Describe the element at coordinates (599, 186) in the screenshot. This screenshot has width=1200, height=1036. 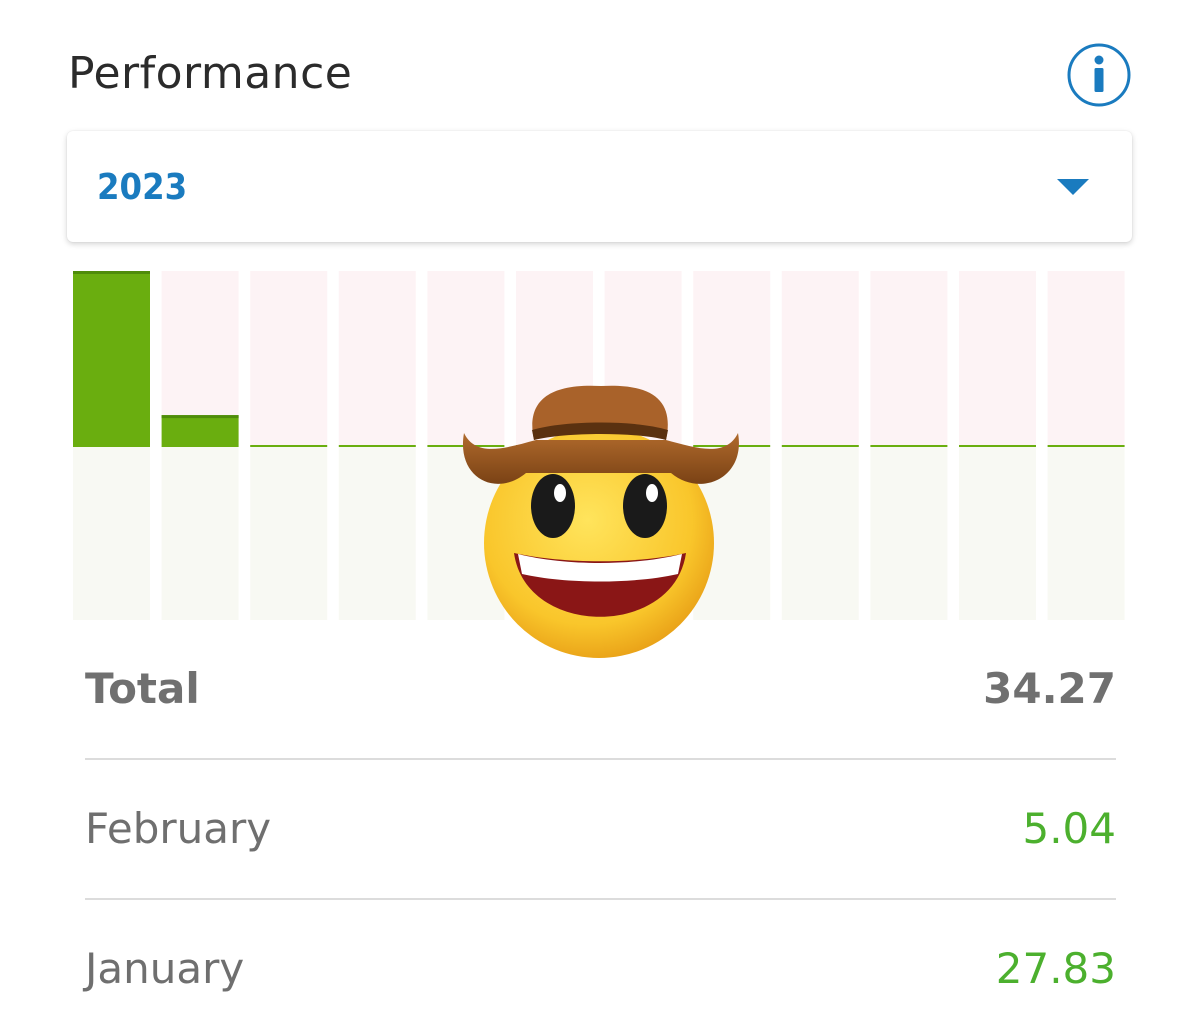
I see `year-dropdown: 2023` at that location.